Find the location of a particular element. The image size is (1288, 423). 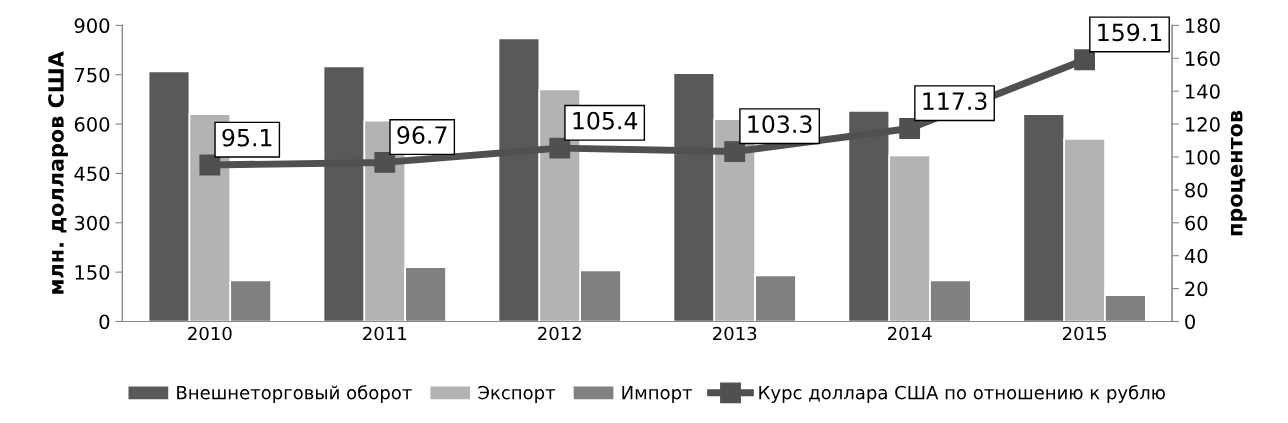

legend-label: Импорт is located at coordinates (657, 394).